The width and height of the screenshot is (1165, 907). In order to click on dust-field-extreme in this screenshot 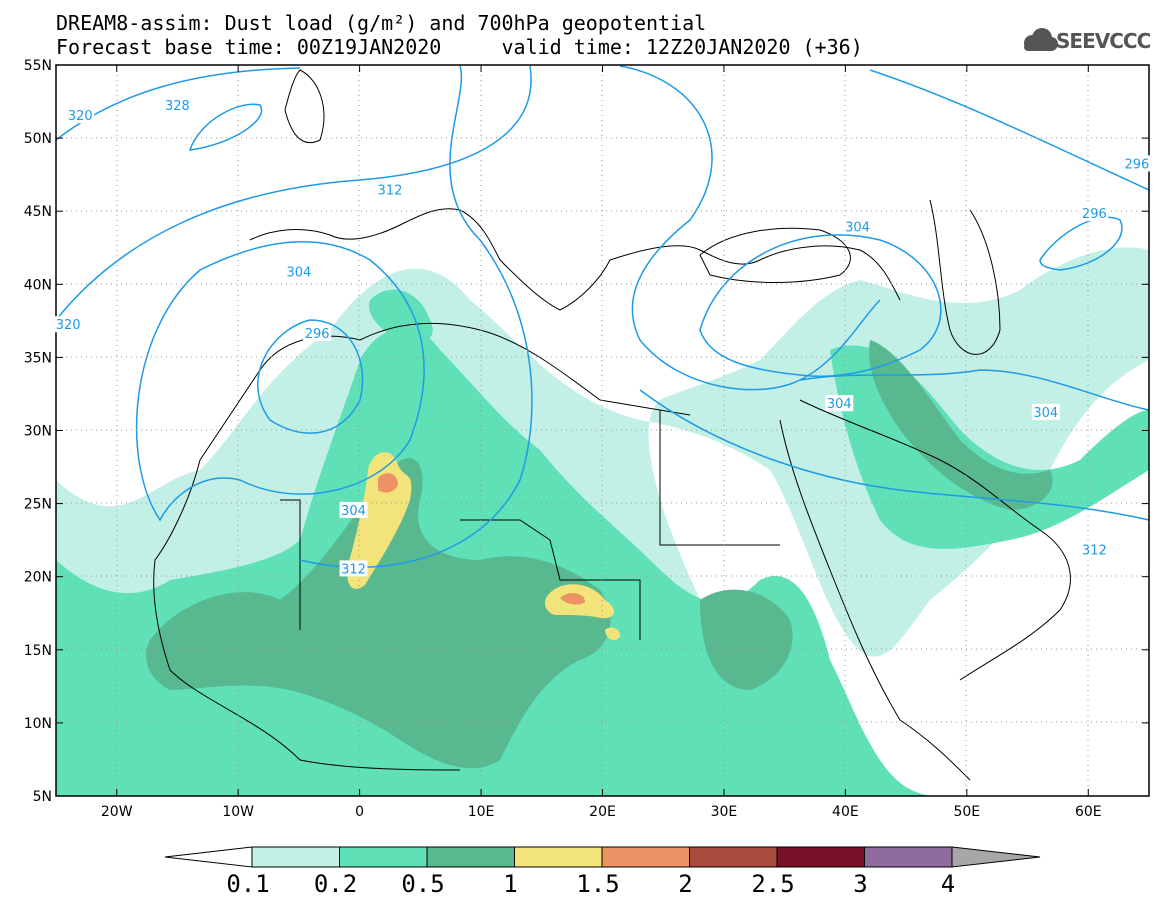, I will do `click(388, 483)`.